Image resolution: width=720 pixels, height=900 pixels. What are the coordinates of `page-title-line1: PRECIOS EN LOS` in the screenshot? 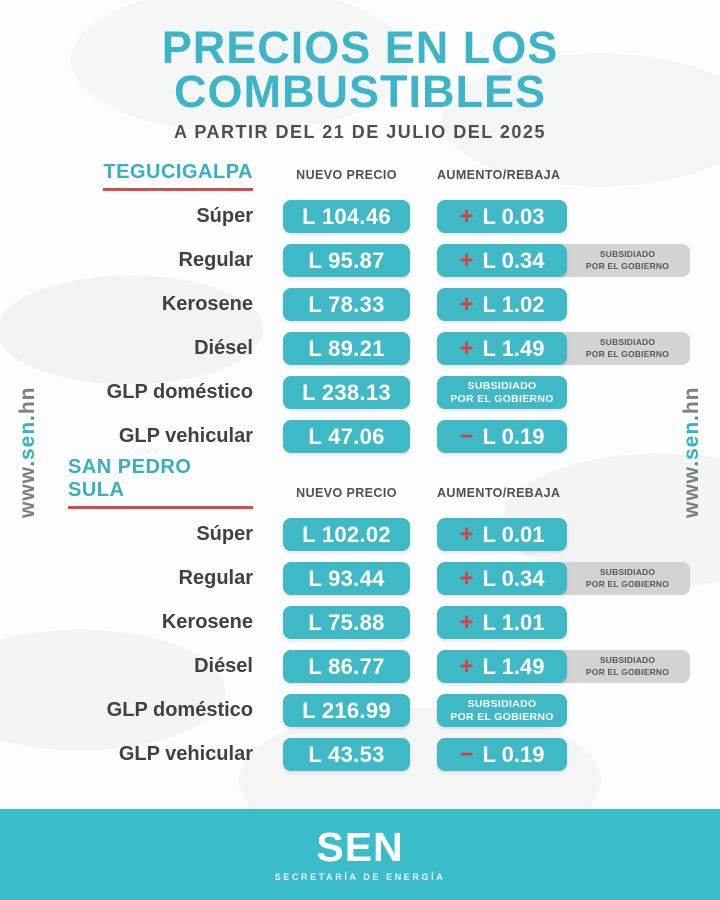 It's located at (360, 47).